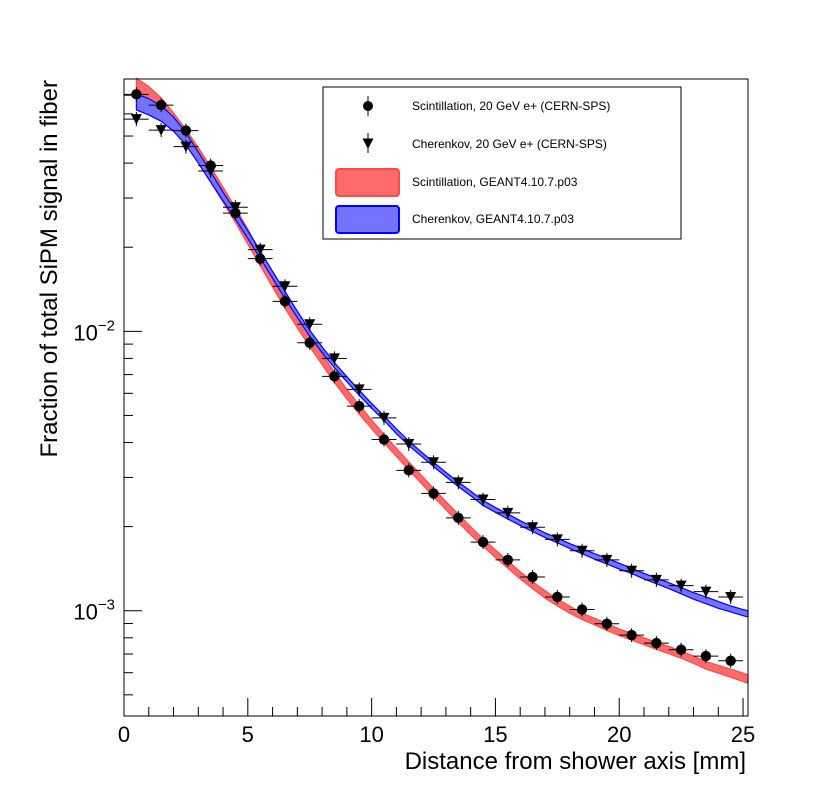  I want to click on x-axis-title: Distance from shower axis [mm], so click(575, 761).